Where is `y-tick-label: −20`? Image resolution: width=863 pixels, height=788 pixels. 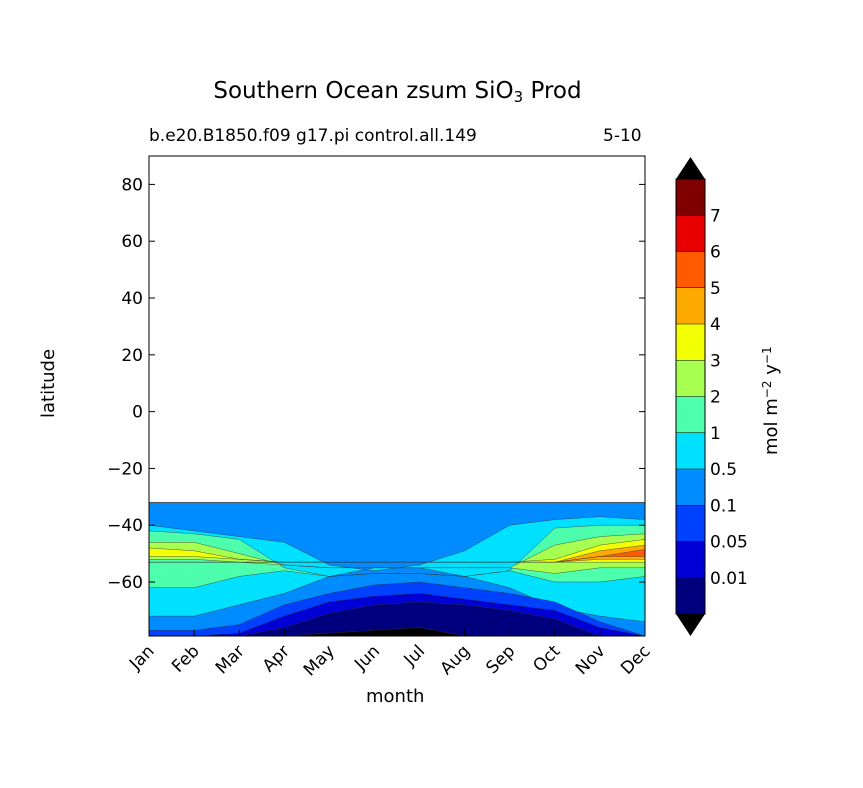
y-tick-label: −20 is located at coordinates (125, 469).